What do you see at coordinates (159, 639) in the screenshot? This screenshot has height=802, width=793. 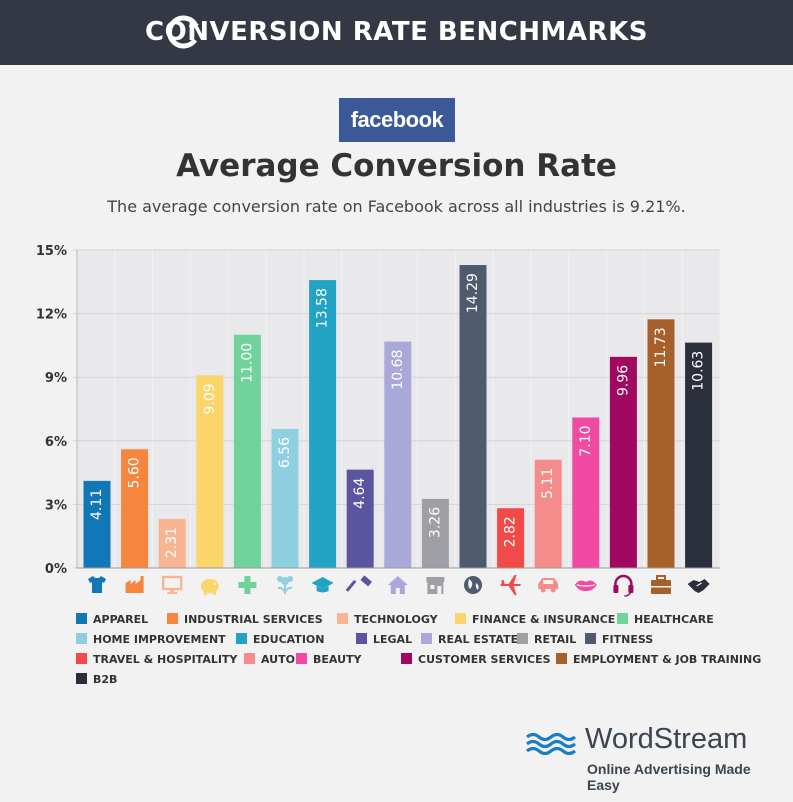 I see `legend-label: HOME IMPROVEMENT` at bounding box center [159, 639].